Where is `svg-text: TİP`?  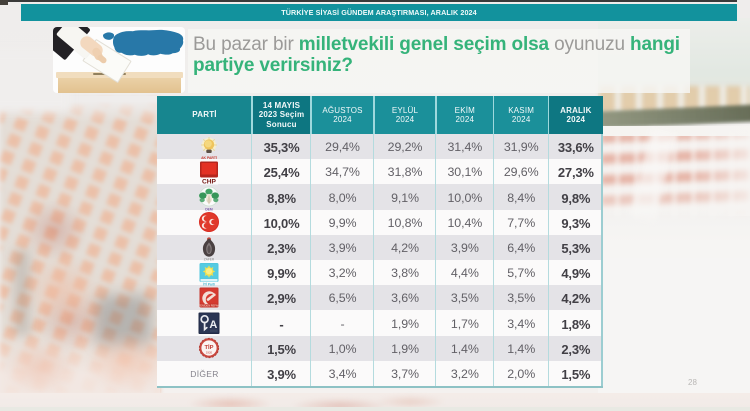
svg-text: TİP is located at coordinates (208, 347).